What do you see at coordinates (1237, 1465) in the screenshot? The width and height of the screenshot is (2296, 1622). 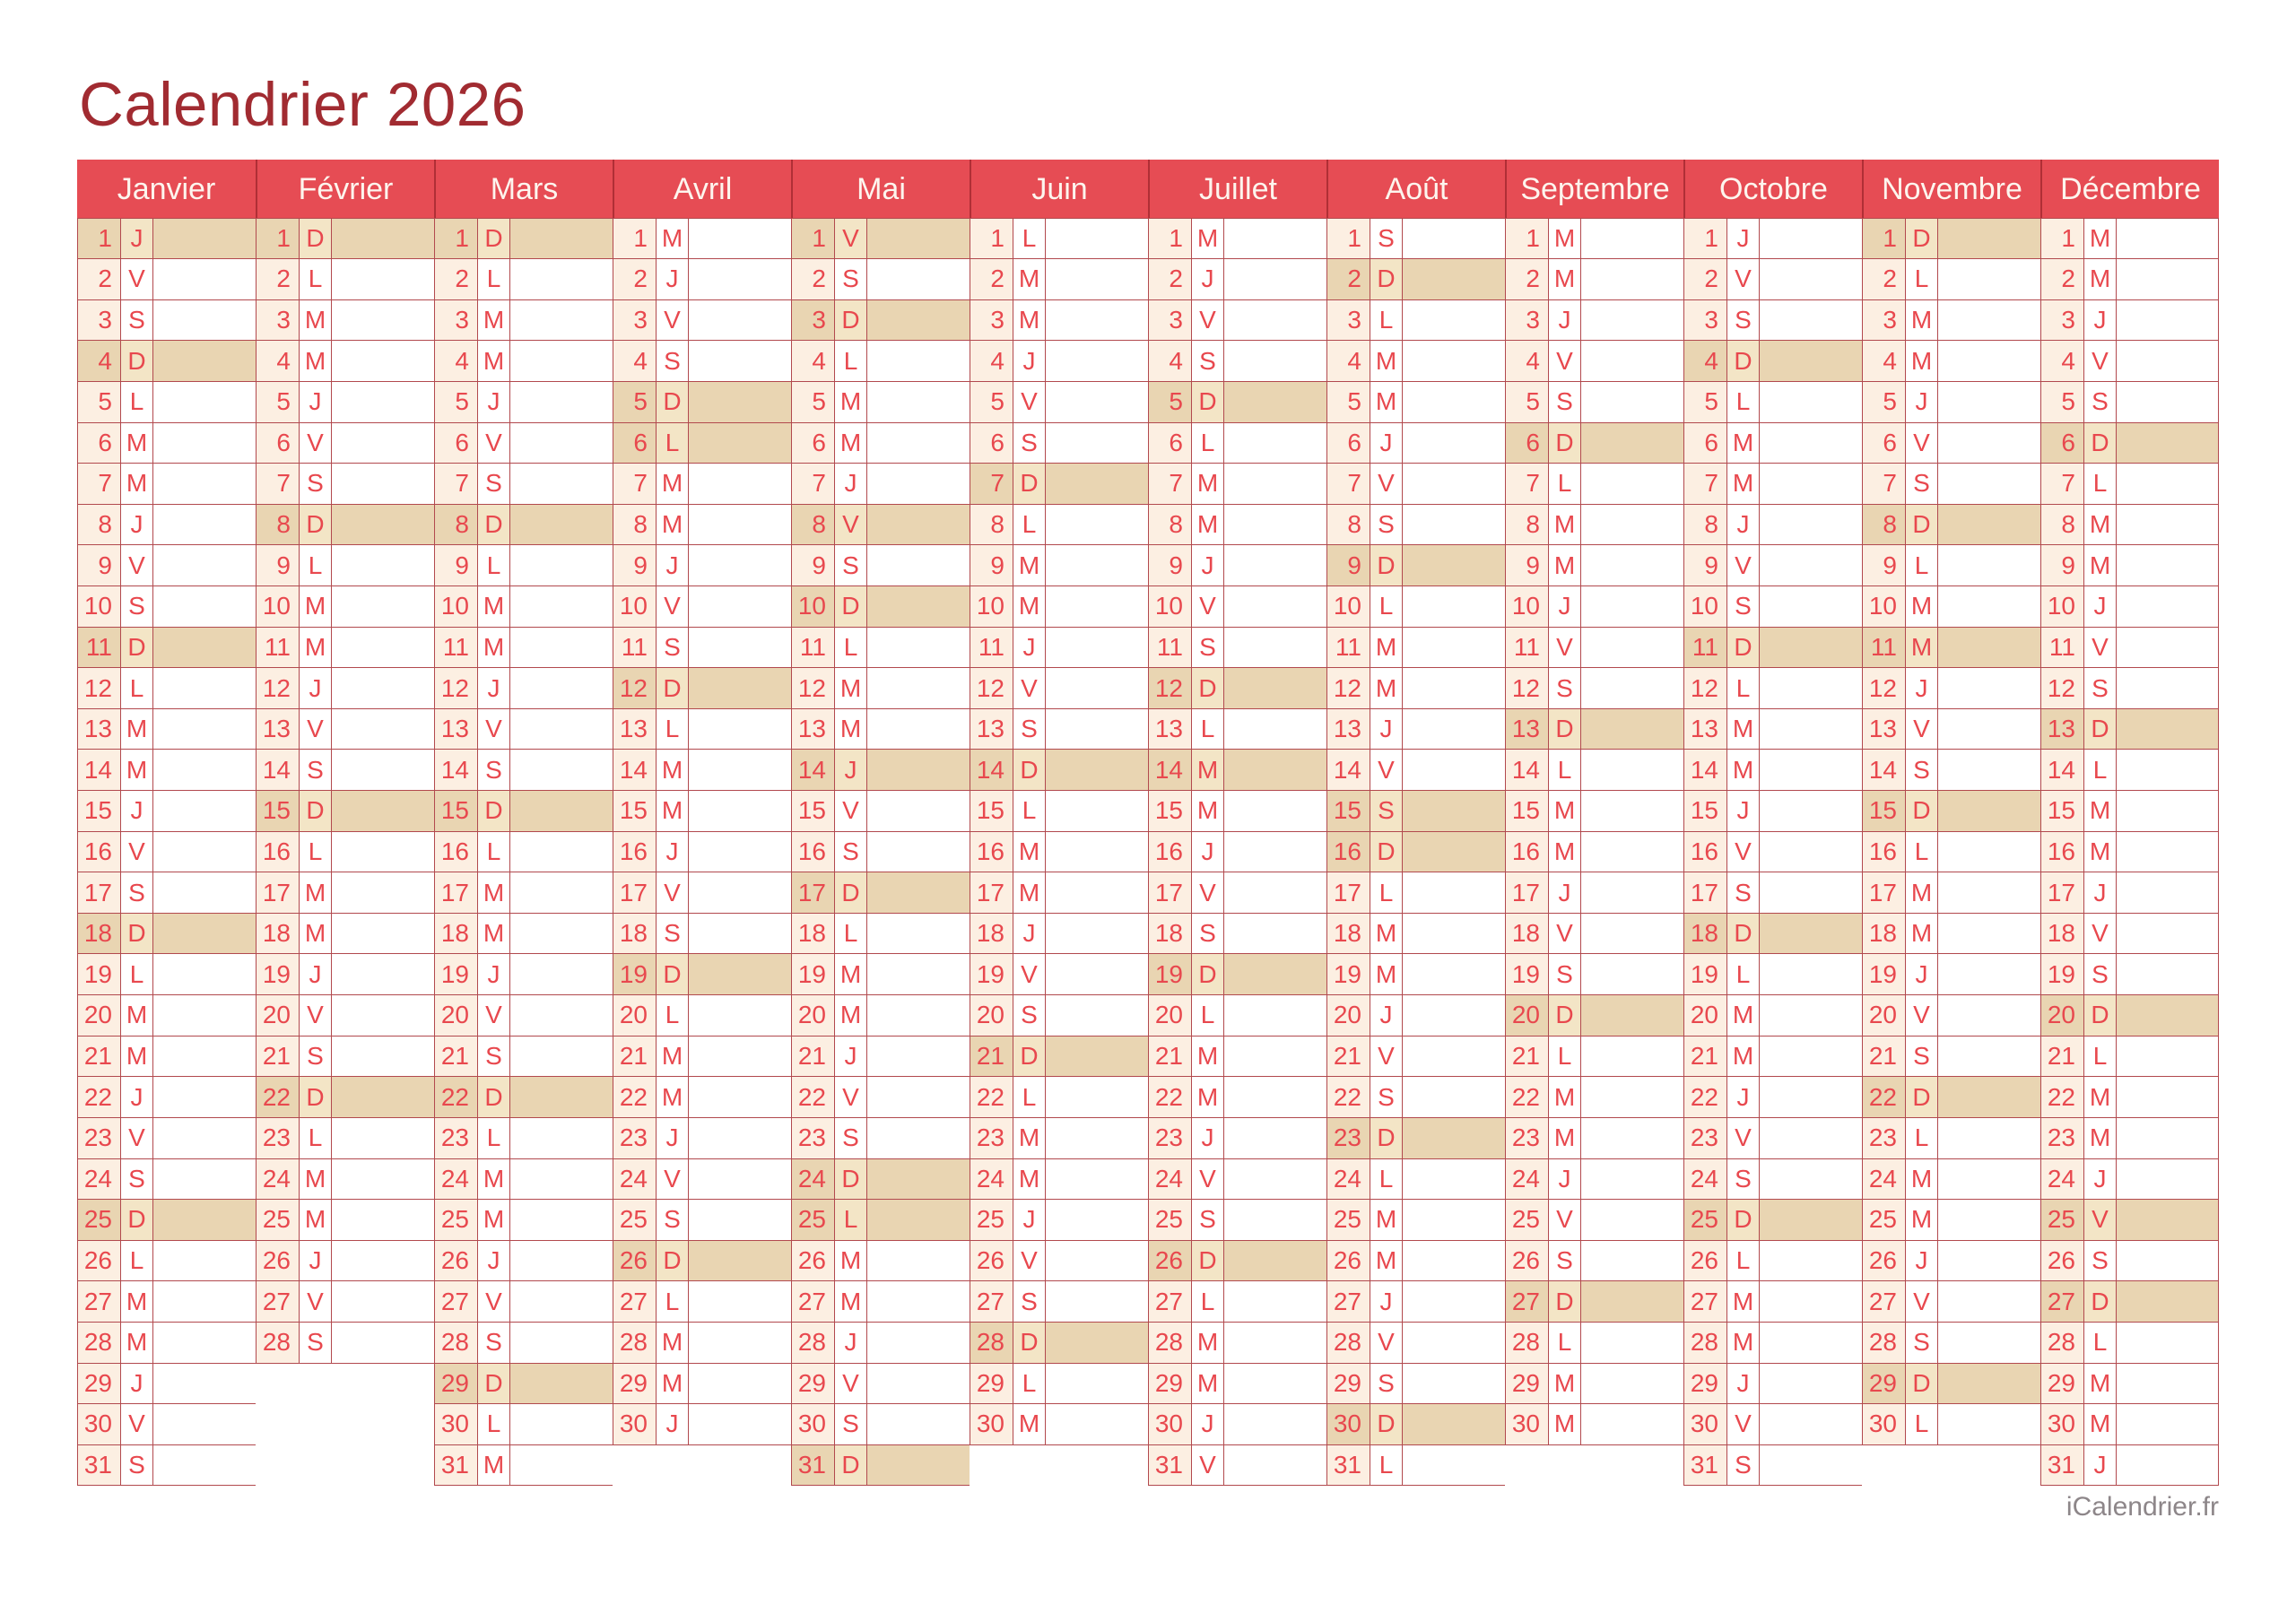 I see `day-row: 31 V` at bounding box center [1237, 1465].